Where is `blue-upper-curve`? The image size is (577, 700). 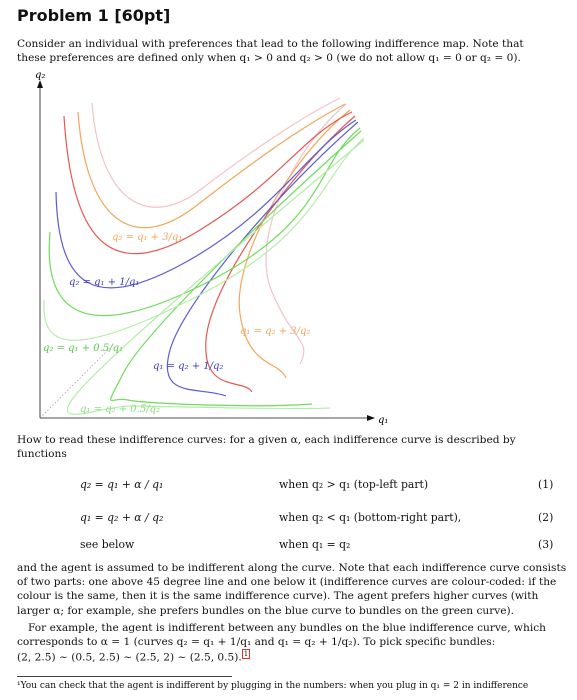 blue-upper-curve is located at coordinates (206, 204).